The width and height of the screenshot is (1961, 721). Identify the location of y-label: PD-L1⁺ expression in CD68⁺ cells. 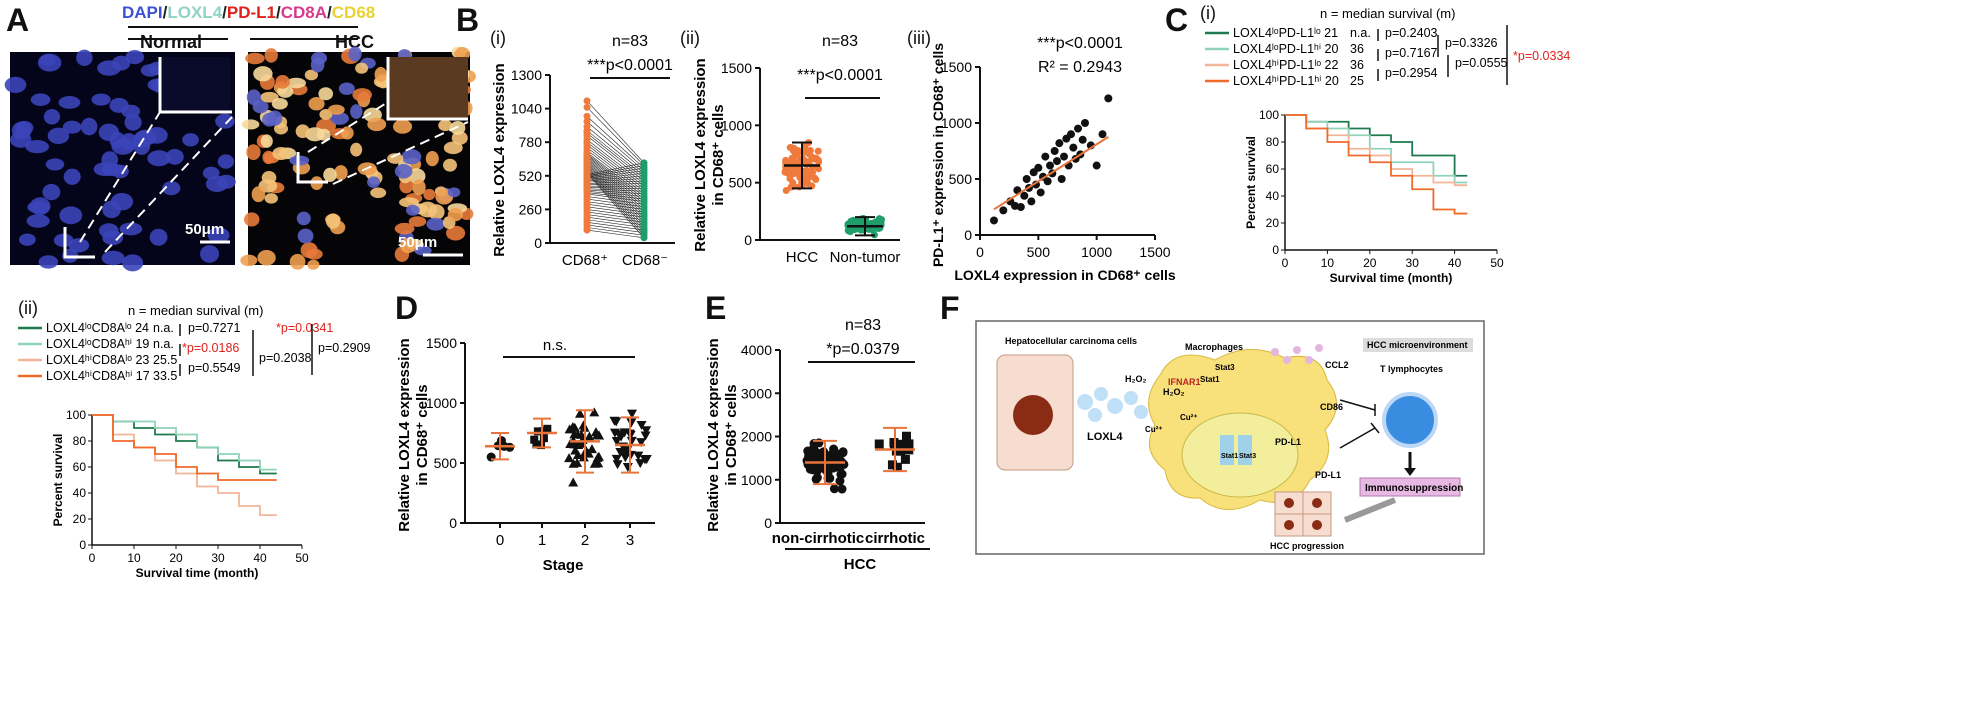
(938, 155).